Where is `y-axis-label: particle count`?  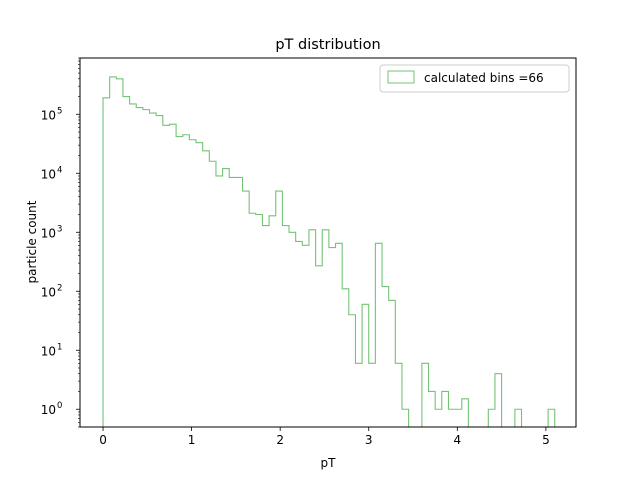 y-axis-label: particle count is located at coordinates (32, 241).